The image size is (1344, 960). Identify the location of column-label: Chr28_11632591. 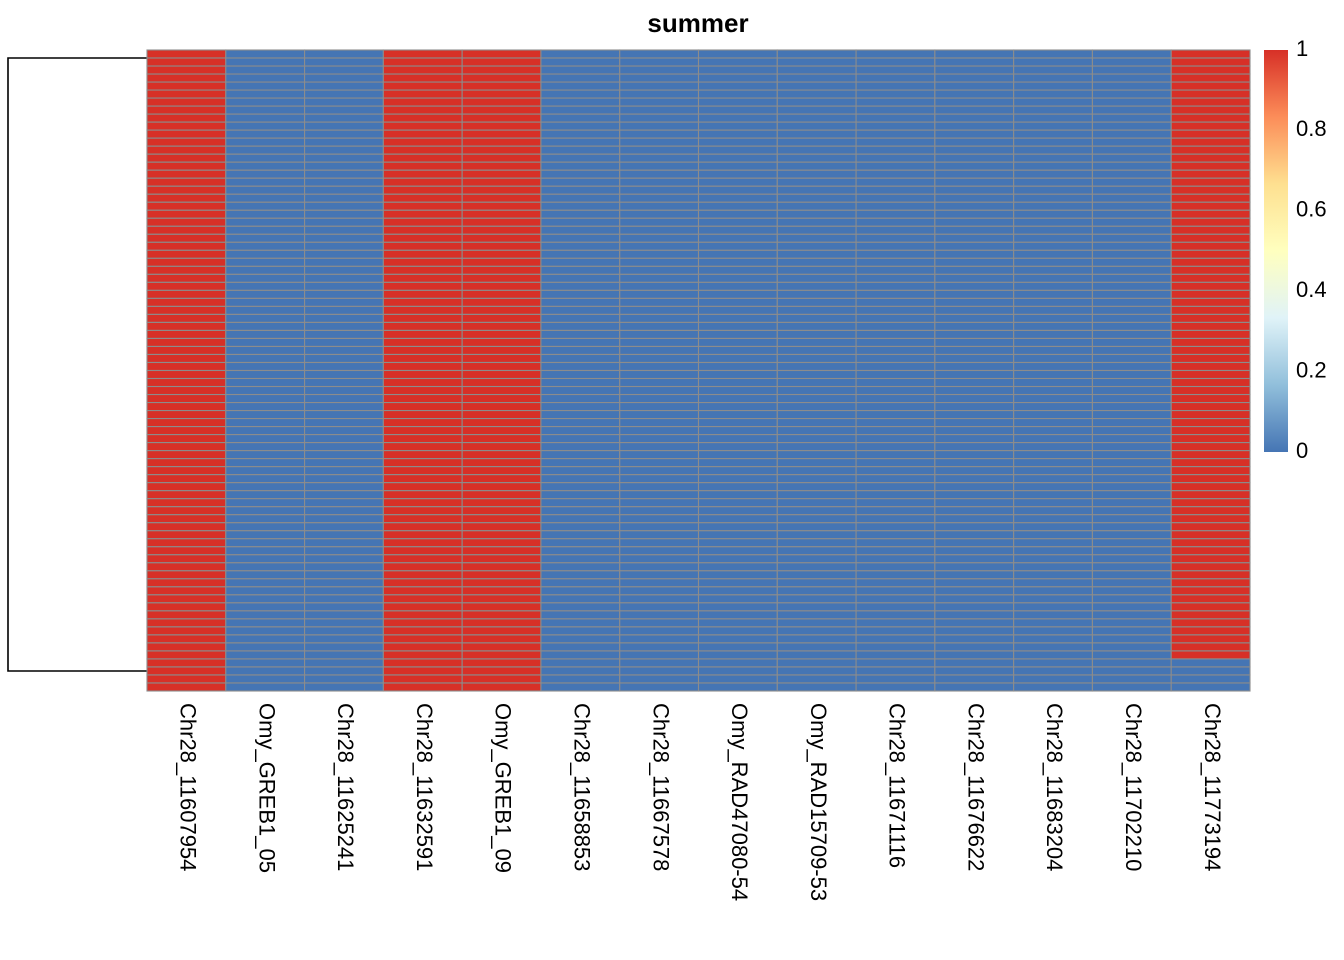
(424, 787).